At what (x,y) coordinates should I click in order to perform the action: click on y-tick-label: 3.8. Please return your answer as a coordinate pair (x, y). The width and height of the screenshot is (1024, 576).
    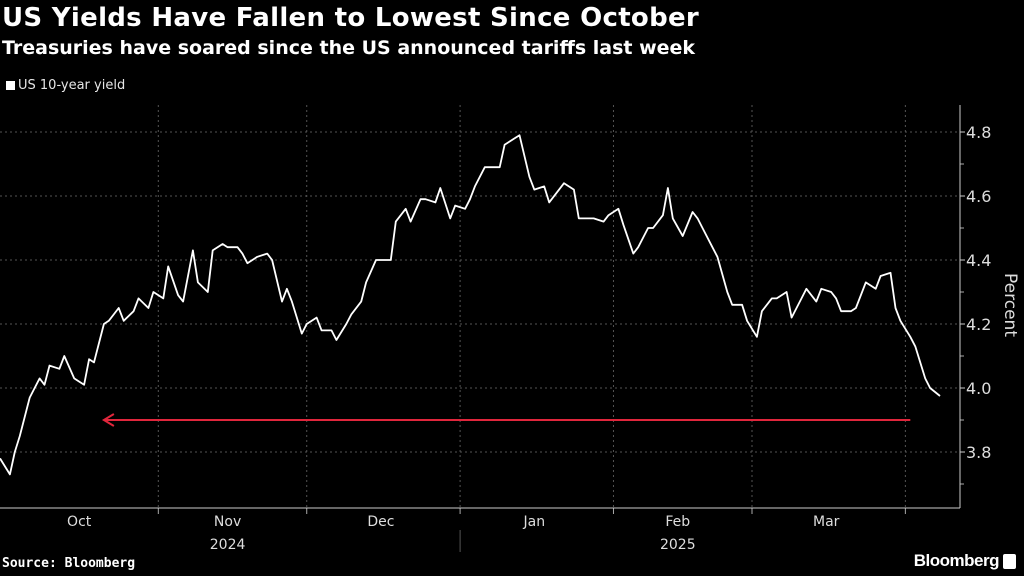
    Looking at the image, I should click on (978, 452).